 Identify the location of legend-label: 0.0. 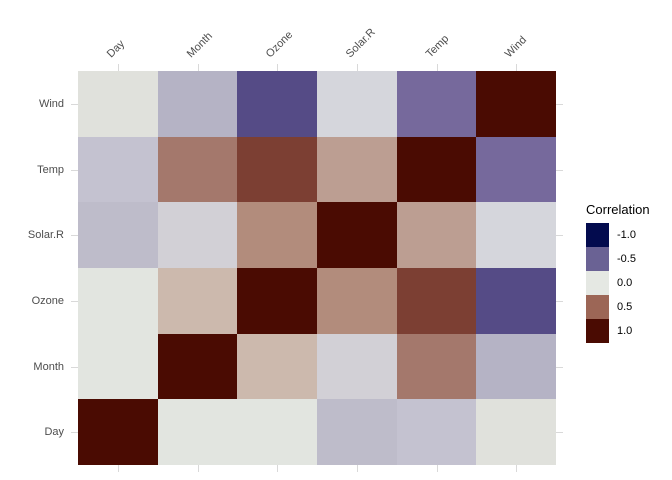
(625, 283).